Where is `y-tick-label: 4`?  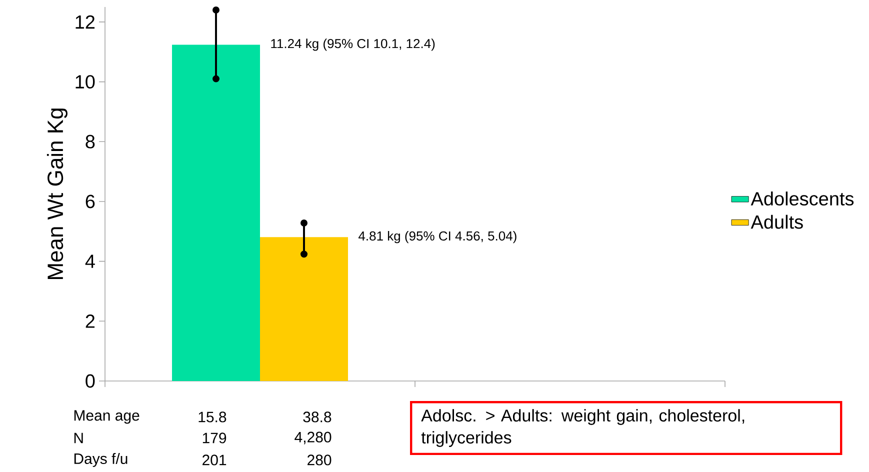 y-tick-label: 4 is located at coordinates (90, 261).